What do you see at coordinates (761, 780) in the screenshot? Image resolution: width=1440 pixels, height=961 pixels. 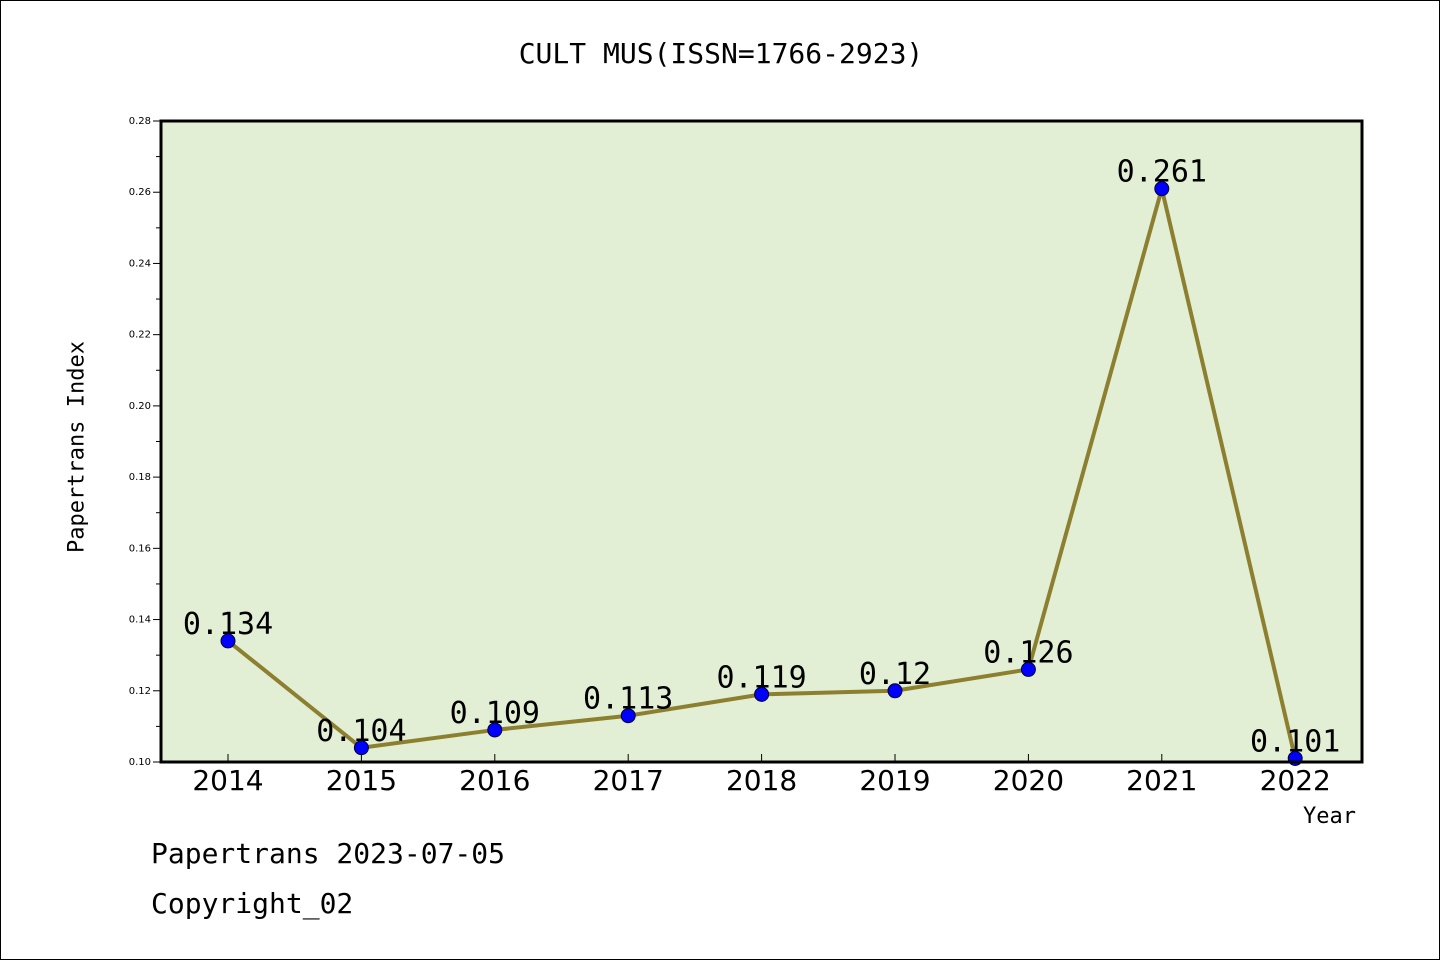 I see `x-tick-label: 2018` at bounding box center [761, 780].